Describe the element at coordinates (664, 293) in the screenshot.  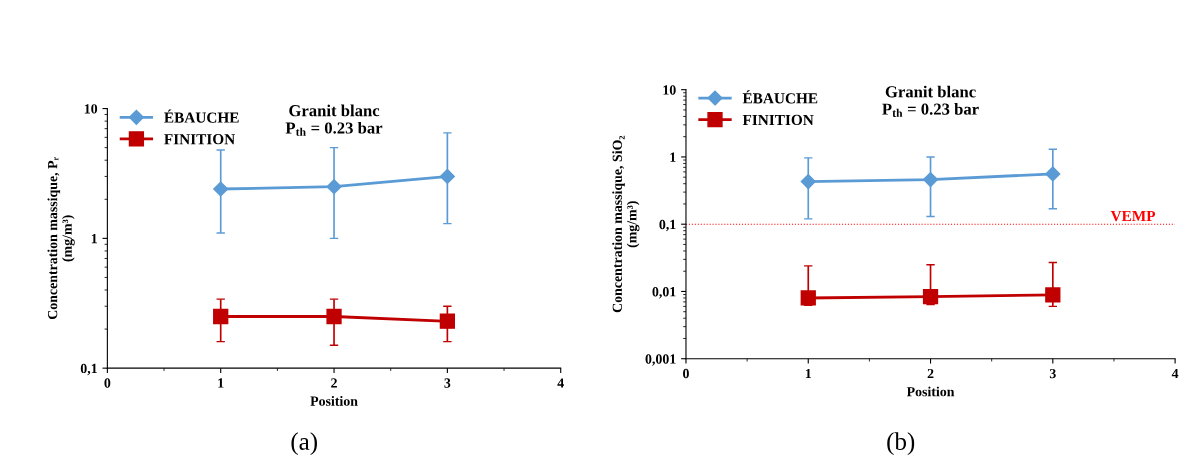
I see `y-tick-label: 0,01` at that location.